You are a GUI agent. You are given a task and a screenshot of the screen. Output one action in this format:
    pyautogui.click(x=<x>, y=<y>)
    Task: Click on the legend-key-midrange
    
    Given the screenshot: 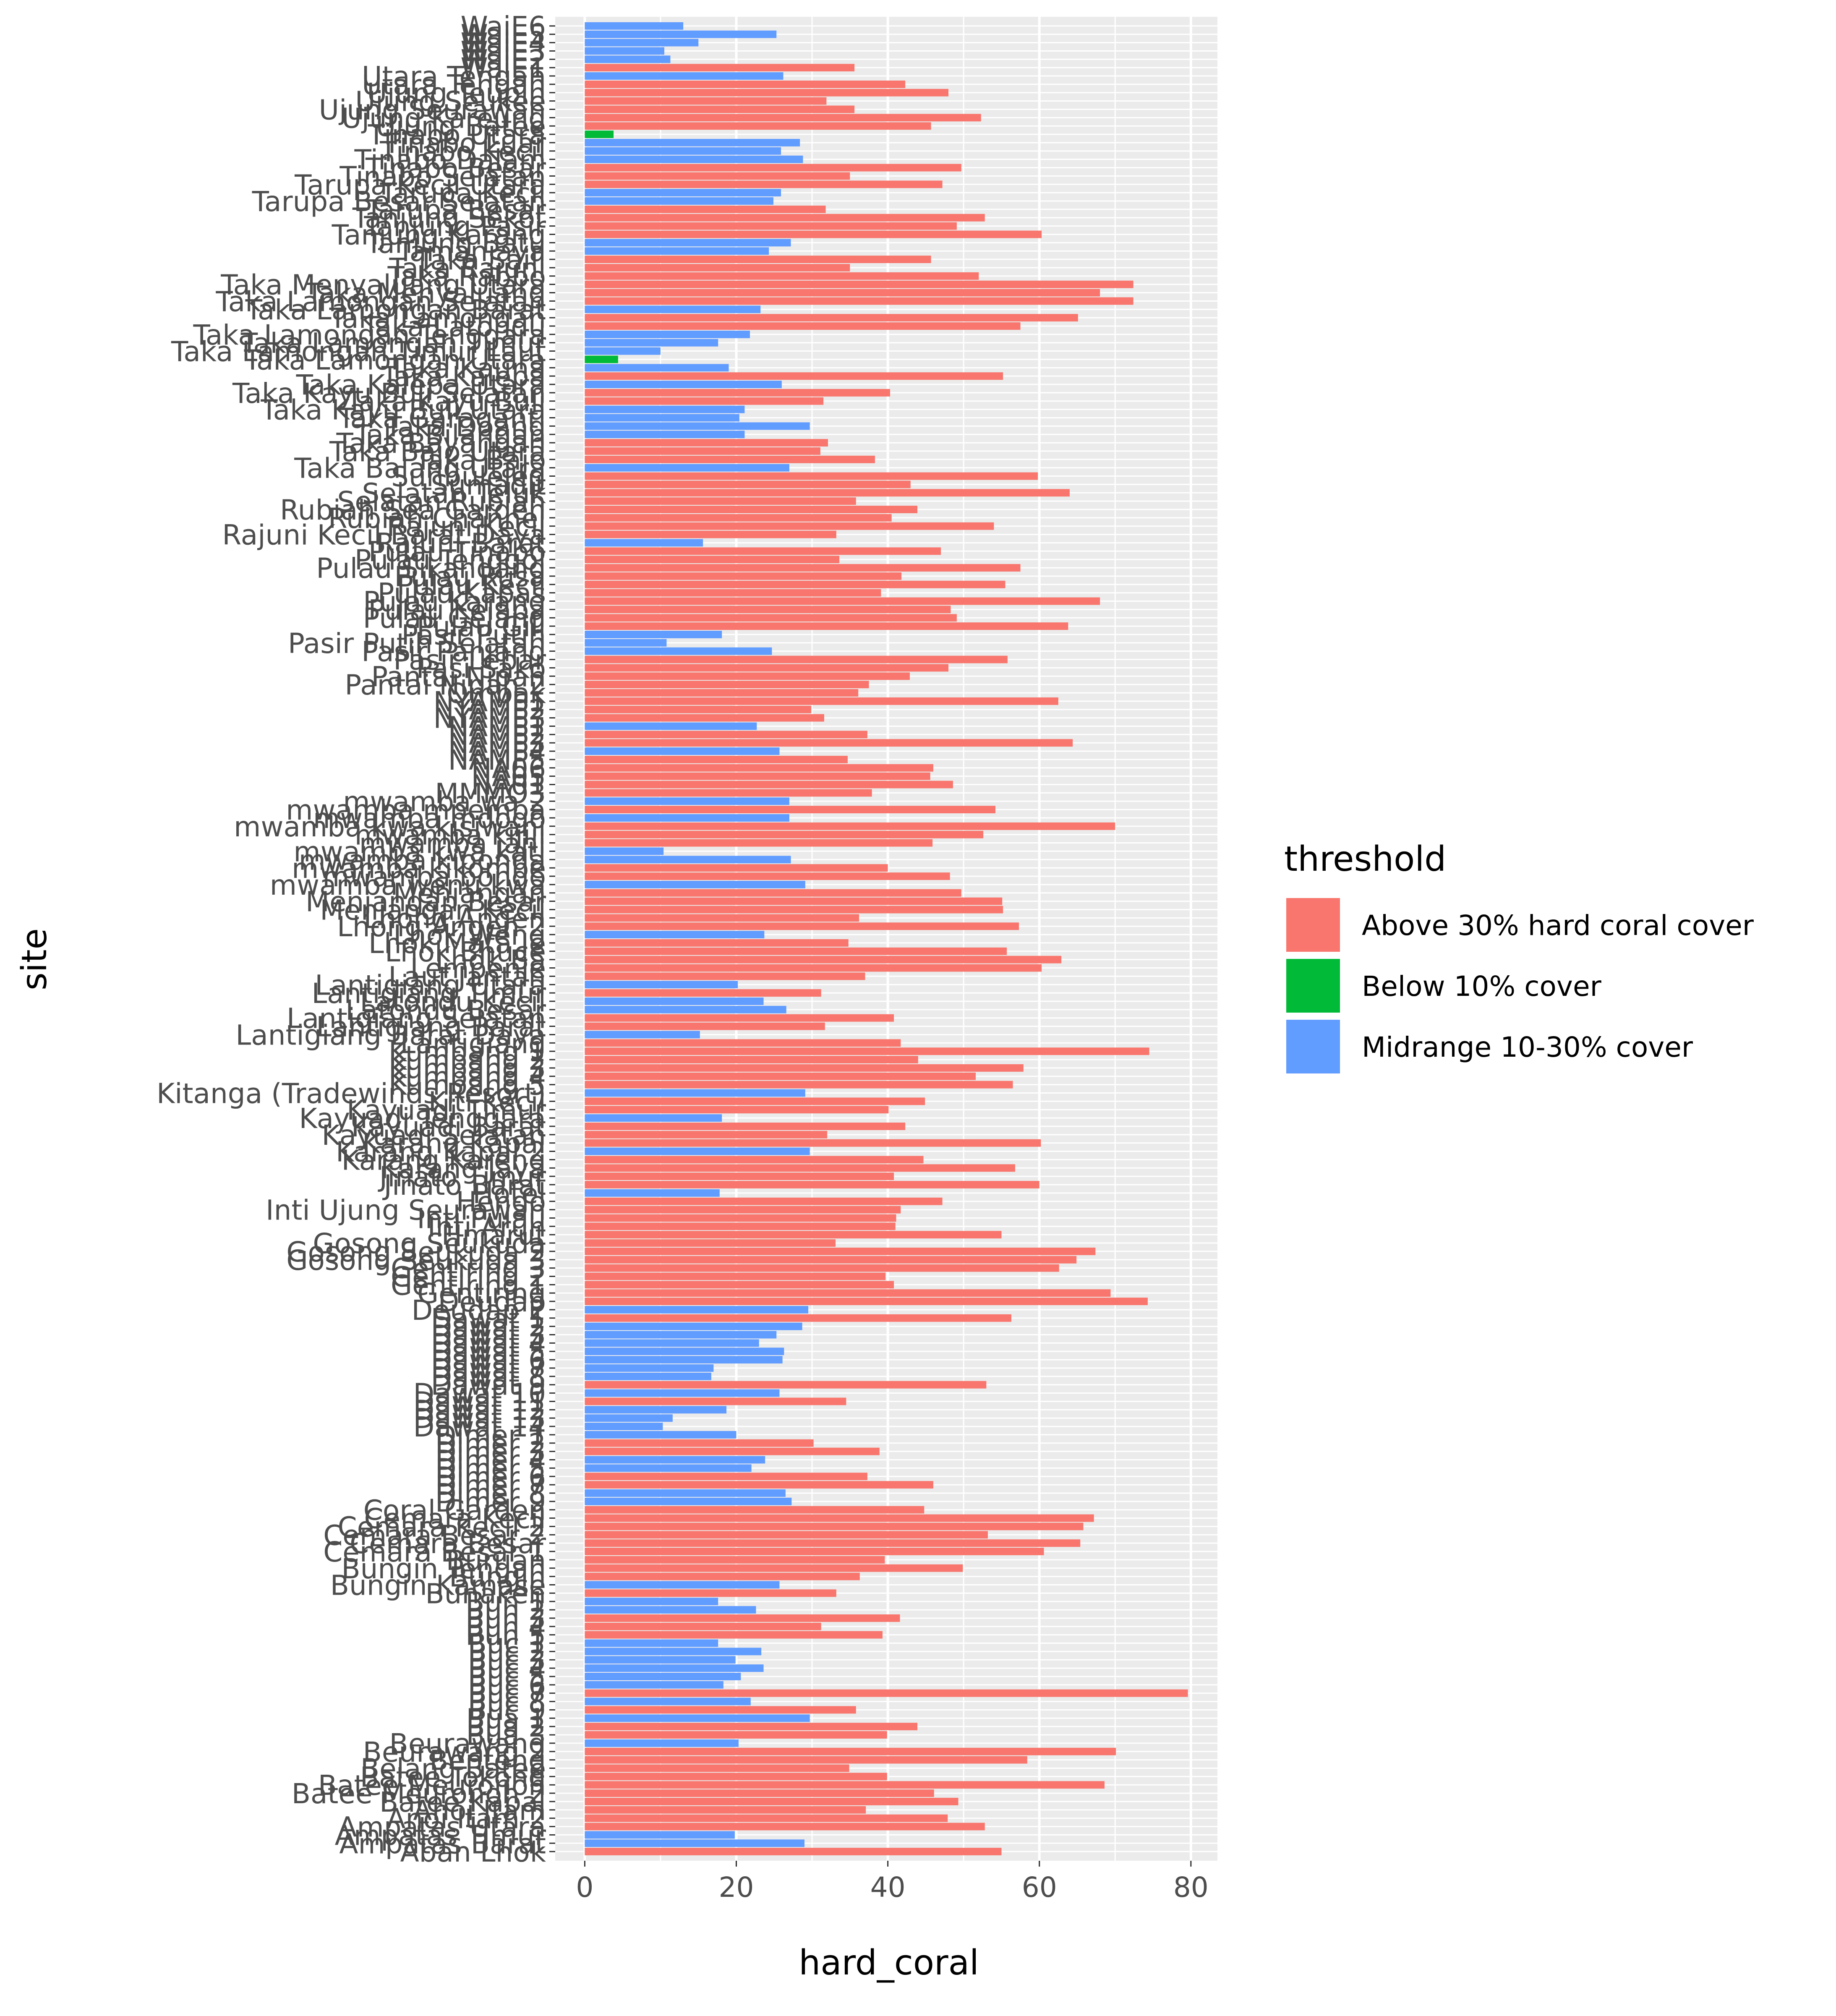 What is the action you would take?
    pyautogui.click(x=1313, y=1046)
    